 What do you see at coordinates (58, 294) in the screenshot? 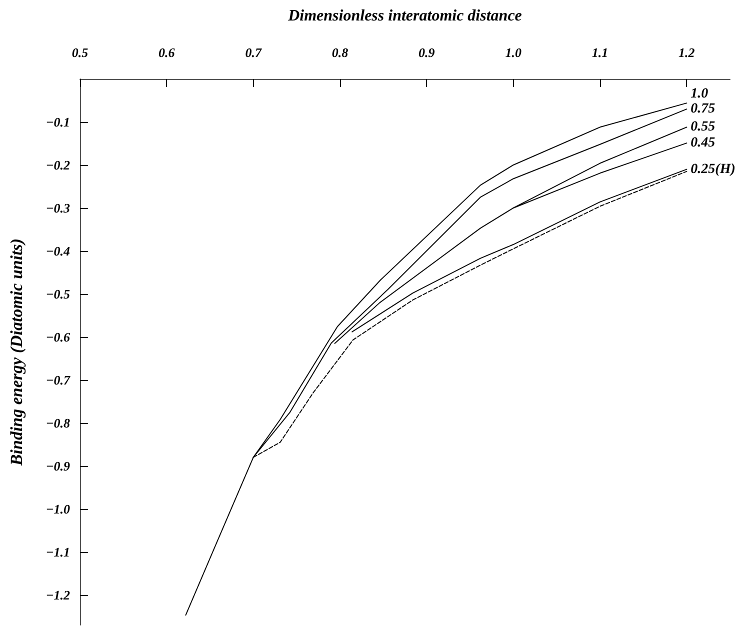
I see `y-tick-label: −0.5` at bounding box center [58, 294].